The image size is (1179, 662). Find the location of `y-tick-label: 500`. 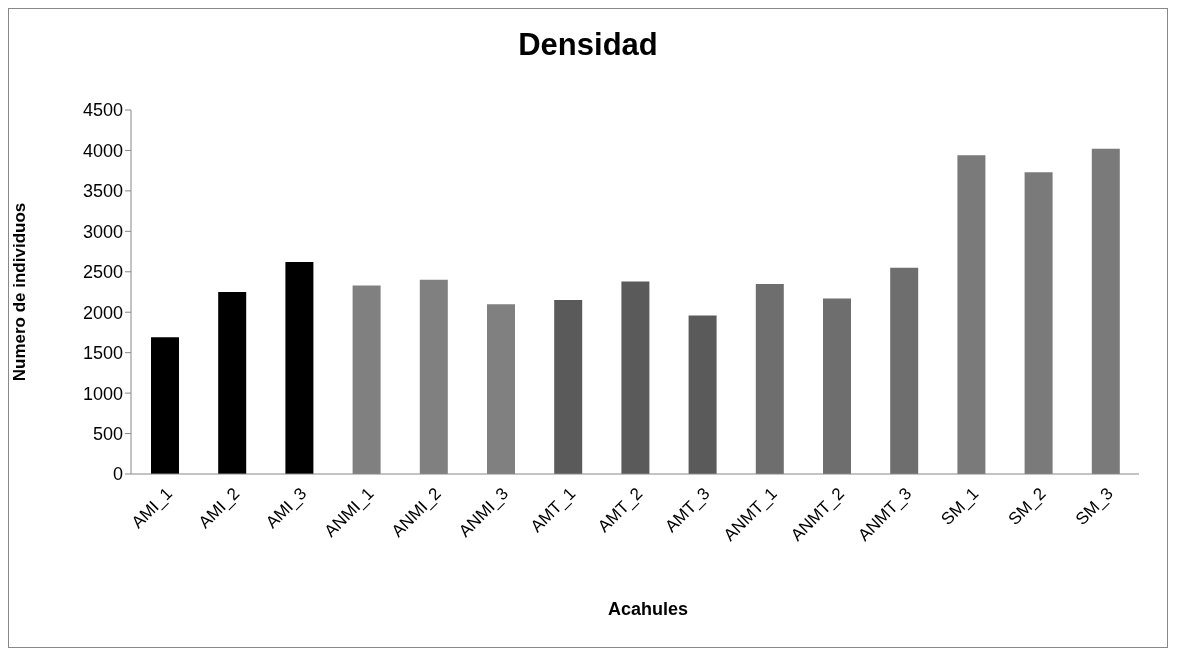

y-tick-label: 500 is located at coordinates (107, 433).